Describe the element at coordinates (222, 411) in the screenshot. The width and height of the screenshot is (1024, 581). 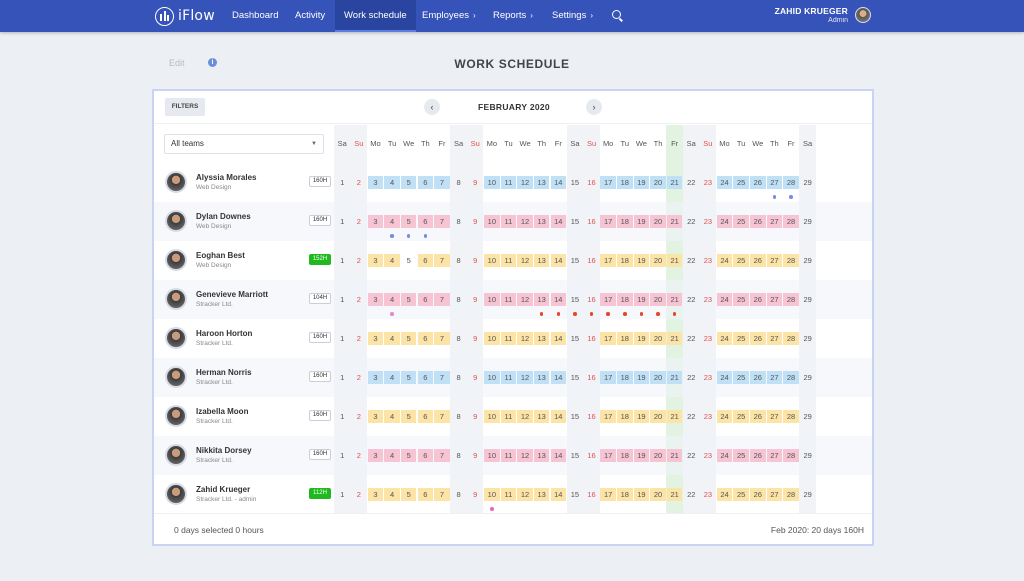
I see `employee-name: Izabella Moon` at that location.